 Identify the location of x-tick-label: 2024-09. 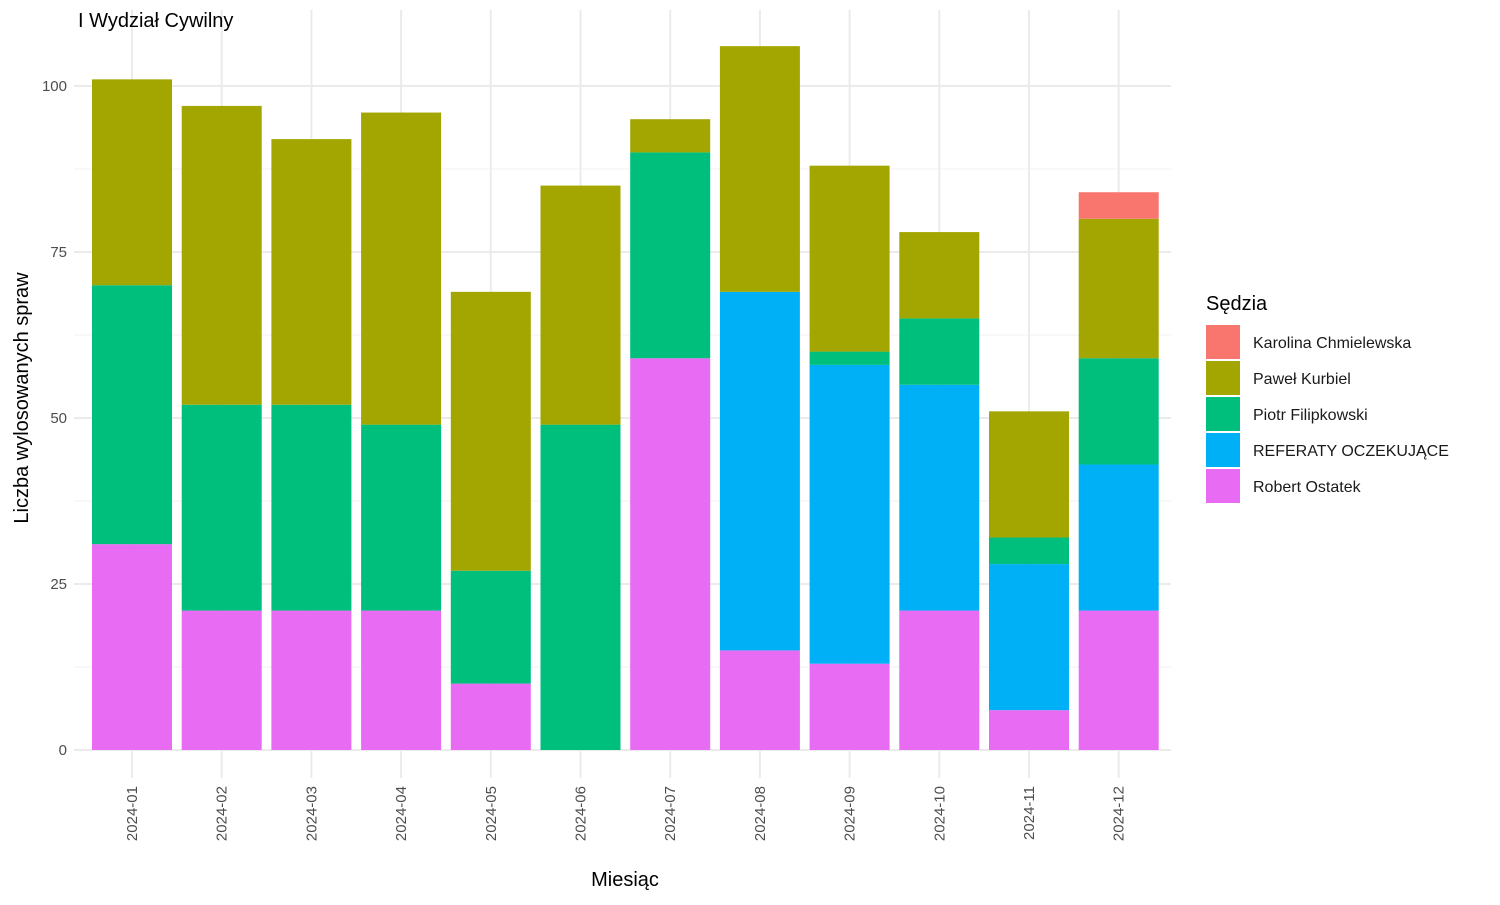
(850, 813).